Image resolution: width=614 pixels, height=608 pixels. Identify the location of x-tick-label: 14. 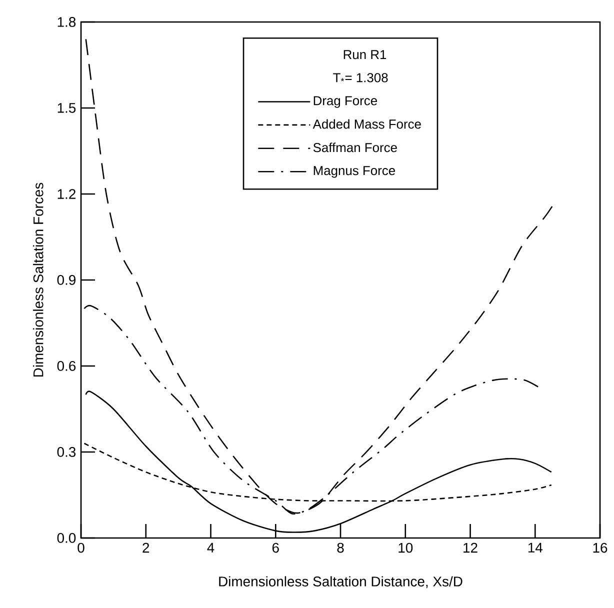
(535, 547).